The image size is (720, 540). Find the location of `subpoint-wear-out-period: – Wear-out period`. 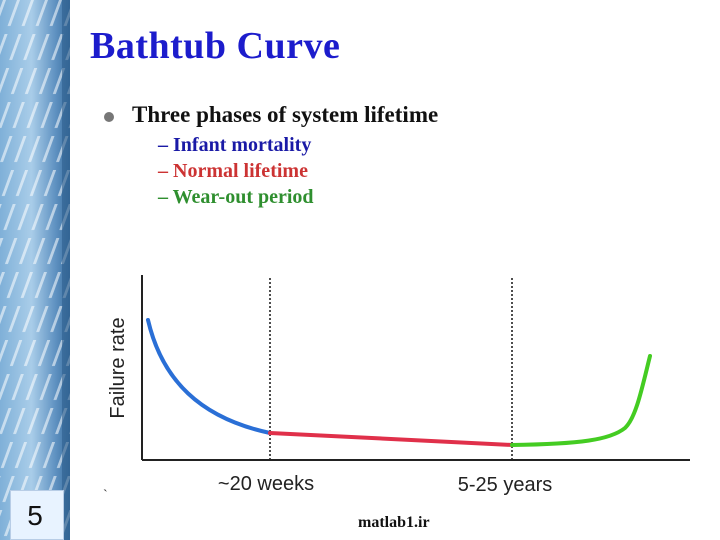

subpoint-wear-out-period: – Wear-out period is located at coordinates (236, 197).